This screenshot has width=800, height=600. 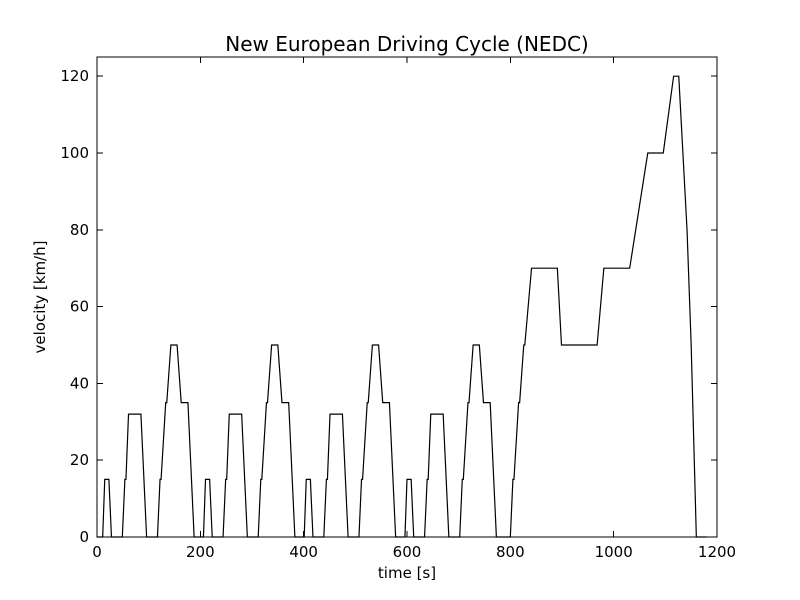 What do you see at coordinates (303, 552) in the screenshot?
I see `x-tick-label: 400` at bounding box center [303, 552].